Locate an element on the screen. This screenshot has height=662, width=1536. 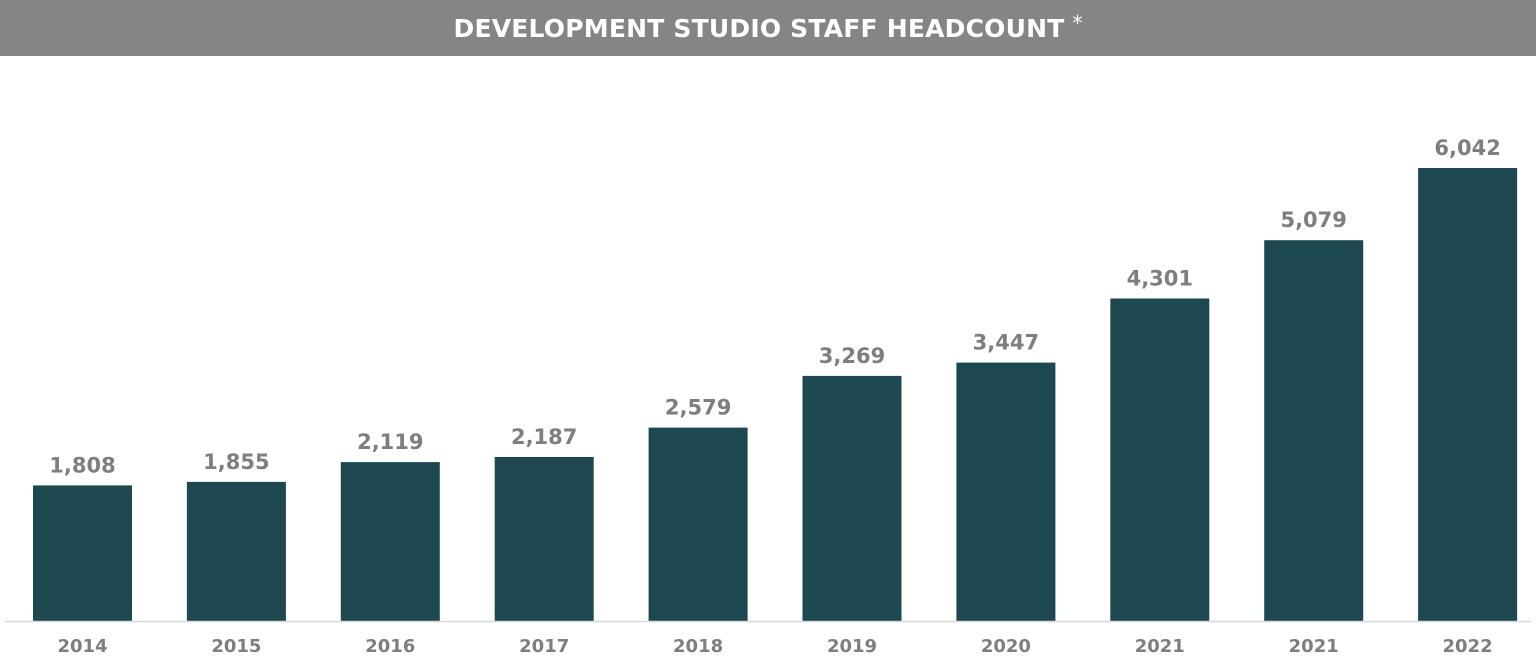
chart-title-bar: DEVELOPMENT STUDIO STAFF HEADCOUNT * is located at coordinates (768, 28).